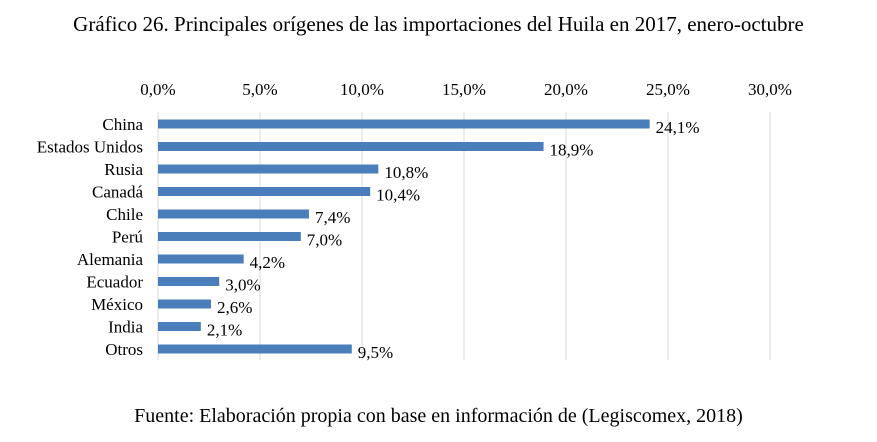 Image resolution: width=877 pixels, height=442 pixels. Describe the element at coordinates (117, 304) in the screenshot. I see `category-label: México` at that location.